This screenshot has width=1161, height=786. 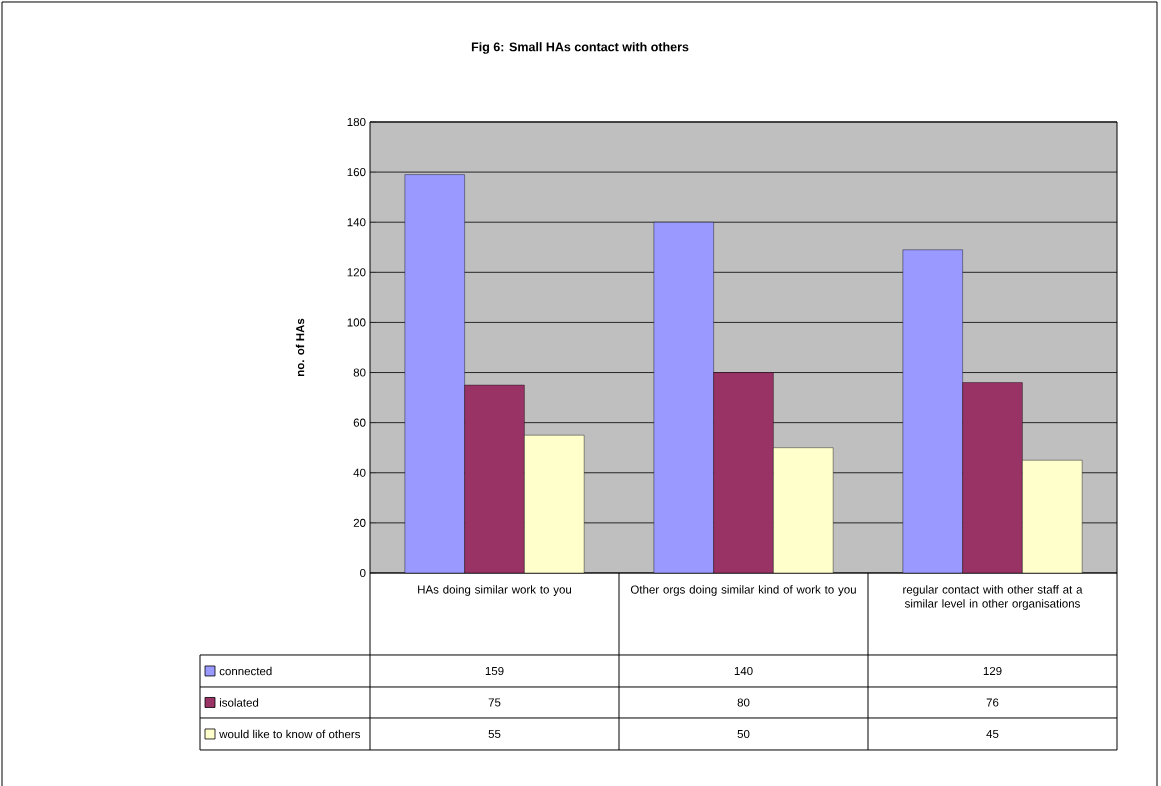 I want to click on data-label: 50, so click(x=743, y=734).